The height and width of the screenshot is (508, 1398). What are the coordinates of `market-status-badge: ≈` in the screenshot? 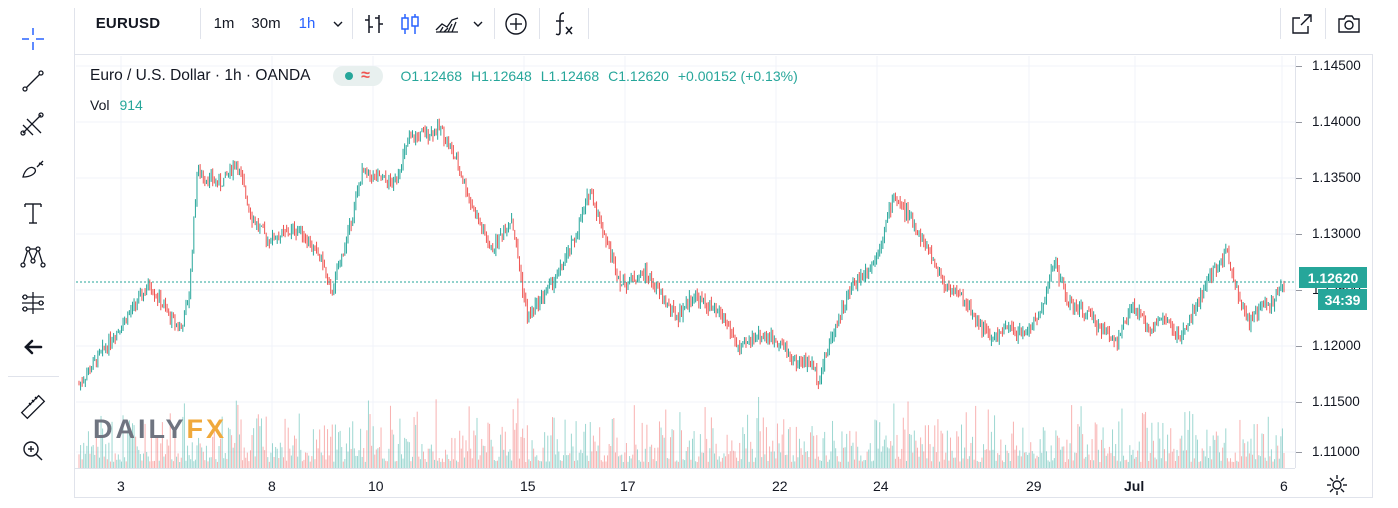 It's located at (357, 76).